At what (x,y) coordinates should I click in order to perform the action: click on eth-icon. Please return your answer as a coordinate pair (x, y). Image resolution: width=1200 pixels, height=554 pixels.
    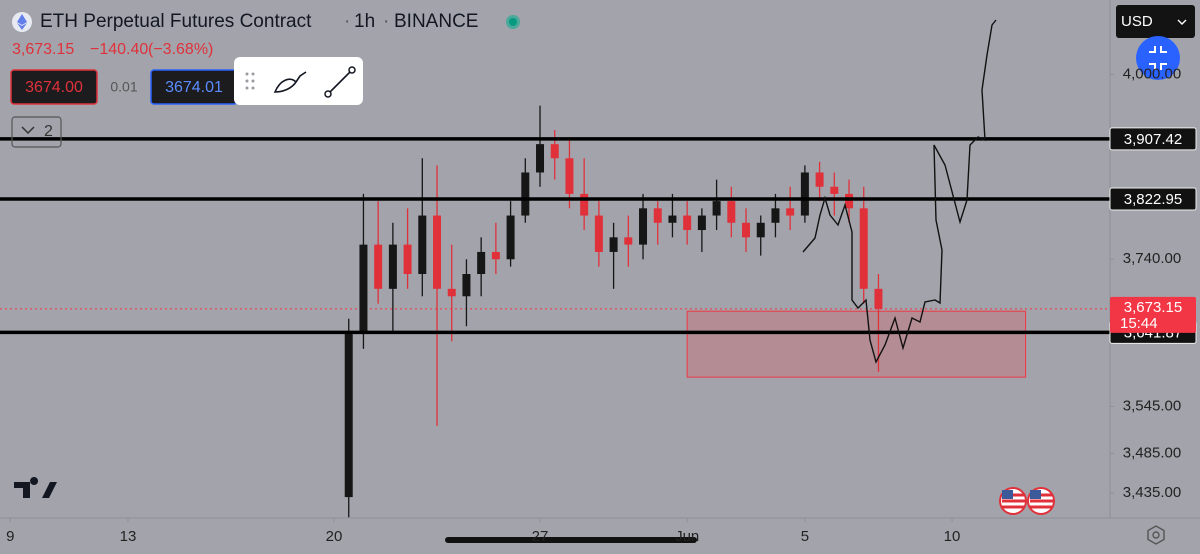
    Looking at the image, I should click on (22, 22).